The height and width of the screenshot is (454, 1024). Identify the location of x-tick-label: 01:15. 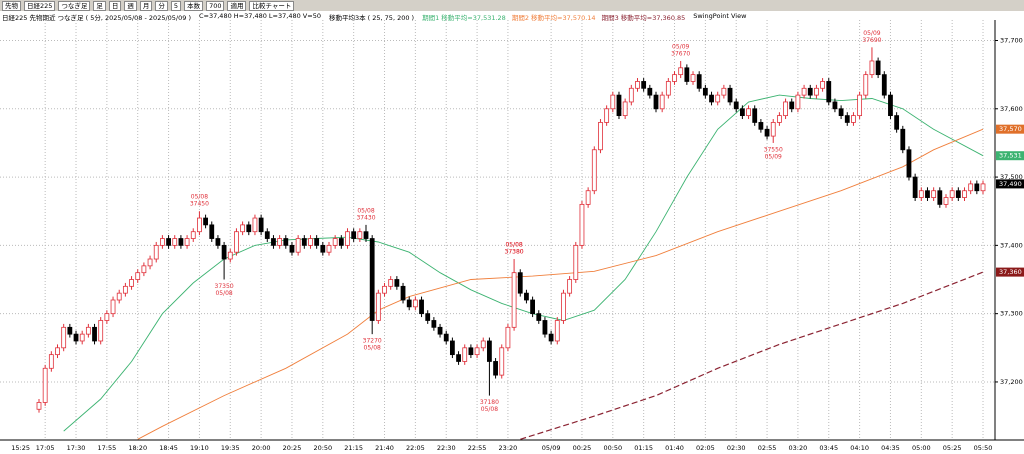
(643, 448).